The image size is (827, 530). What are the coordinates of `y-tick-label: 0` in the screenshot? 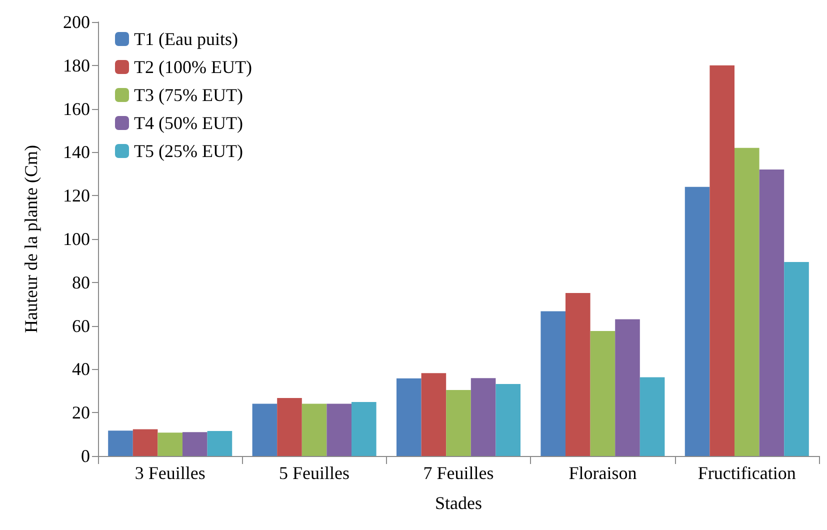 It's located at (85, 456).